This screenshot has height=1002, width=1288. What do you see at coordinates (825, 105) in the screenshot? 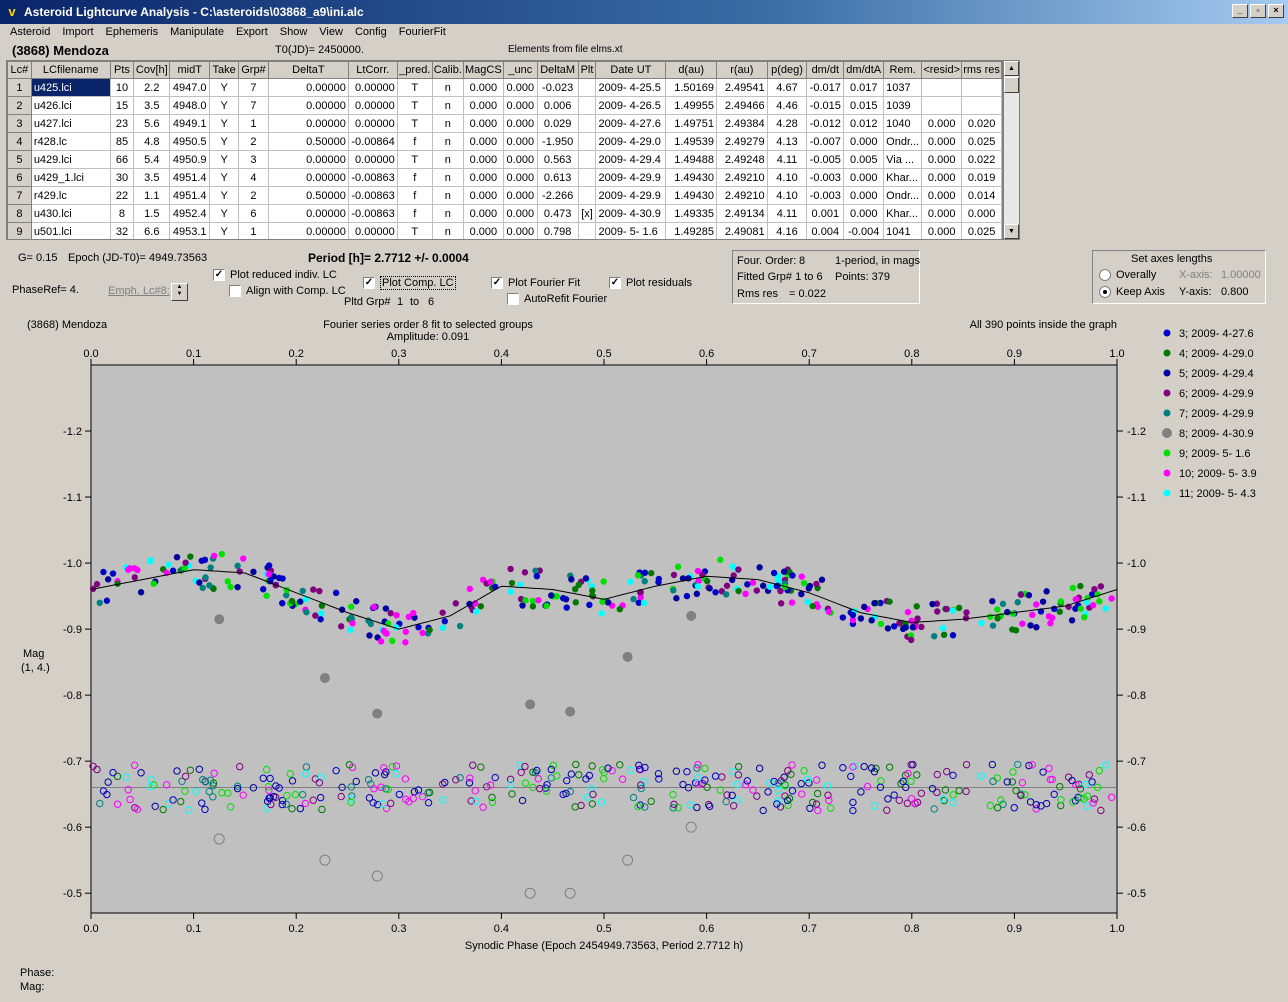
I see `table-cell: -0.015` at bounding box center [825, 105].